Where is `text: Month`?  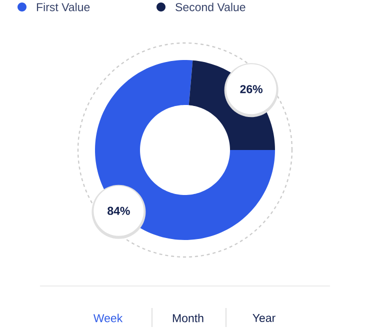
text: Month is located at coordinates (188, 318).